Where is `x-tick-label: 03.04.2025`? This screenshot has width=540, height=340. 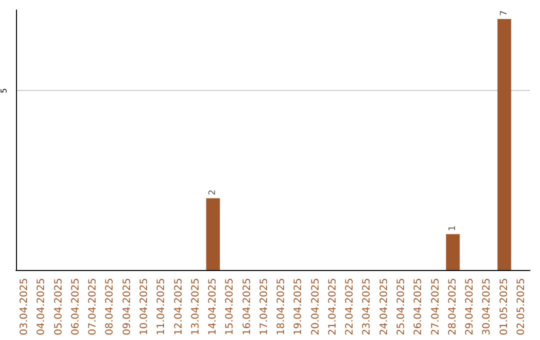 x-tick-label: 03.04.2025 is located at coordinates (24, 307).